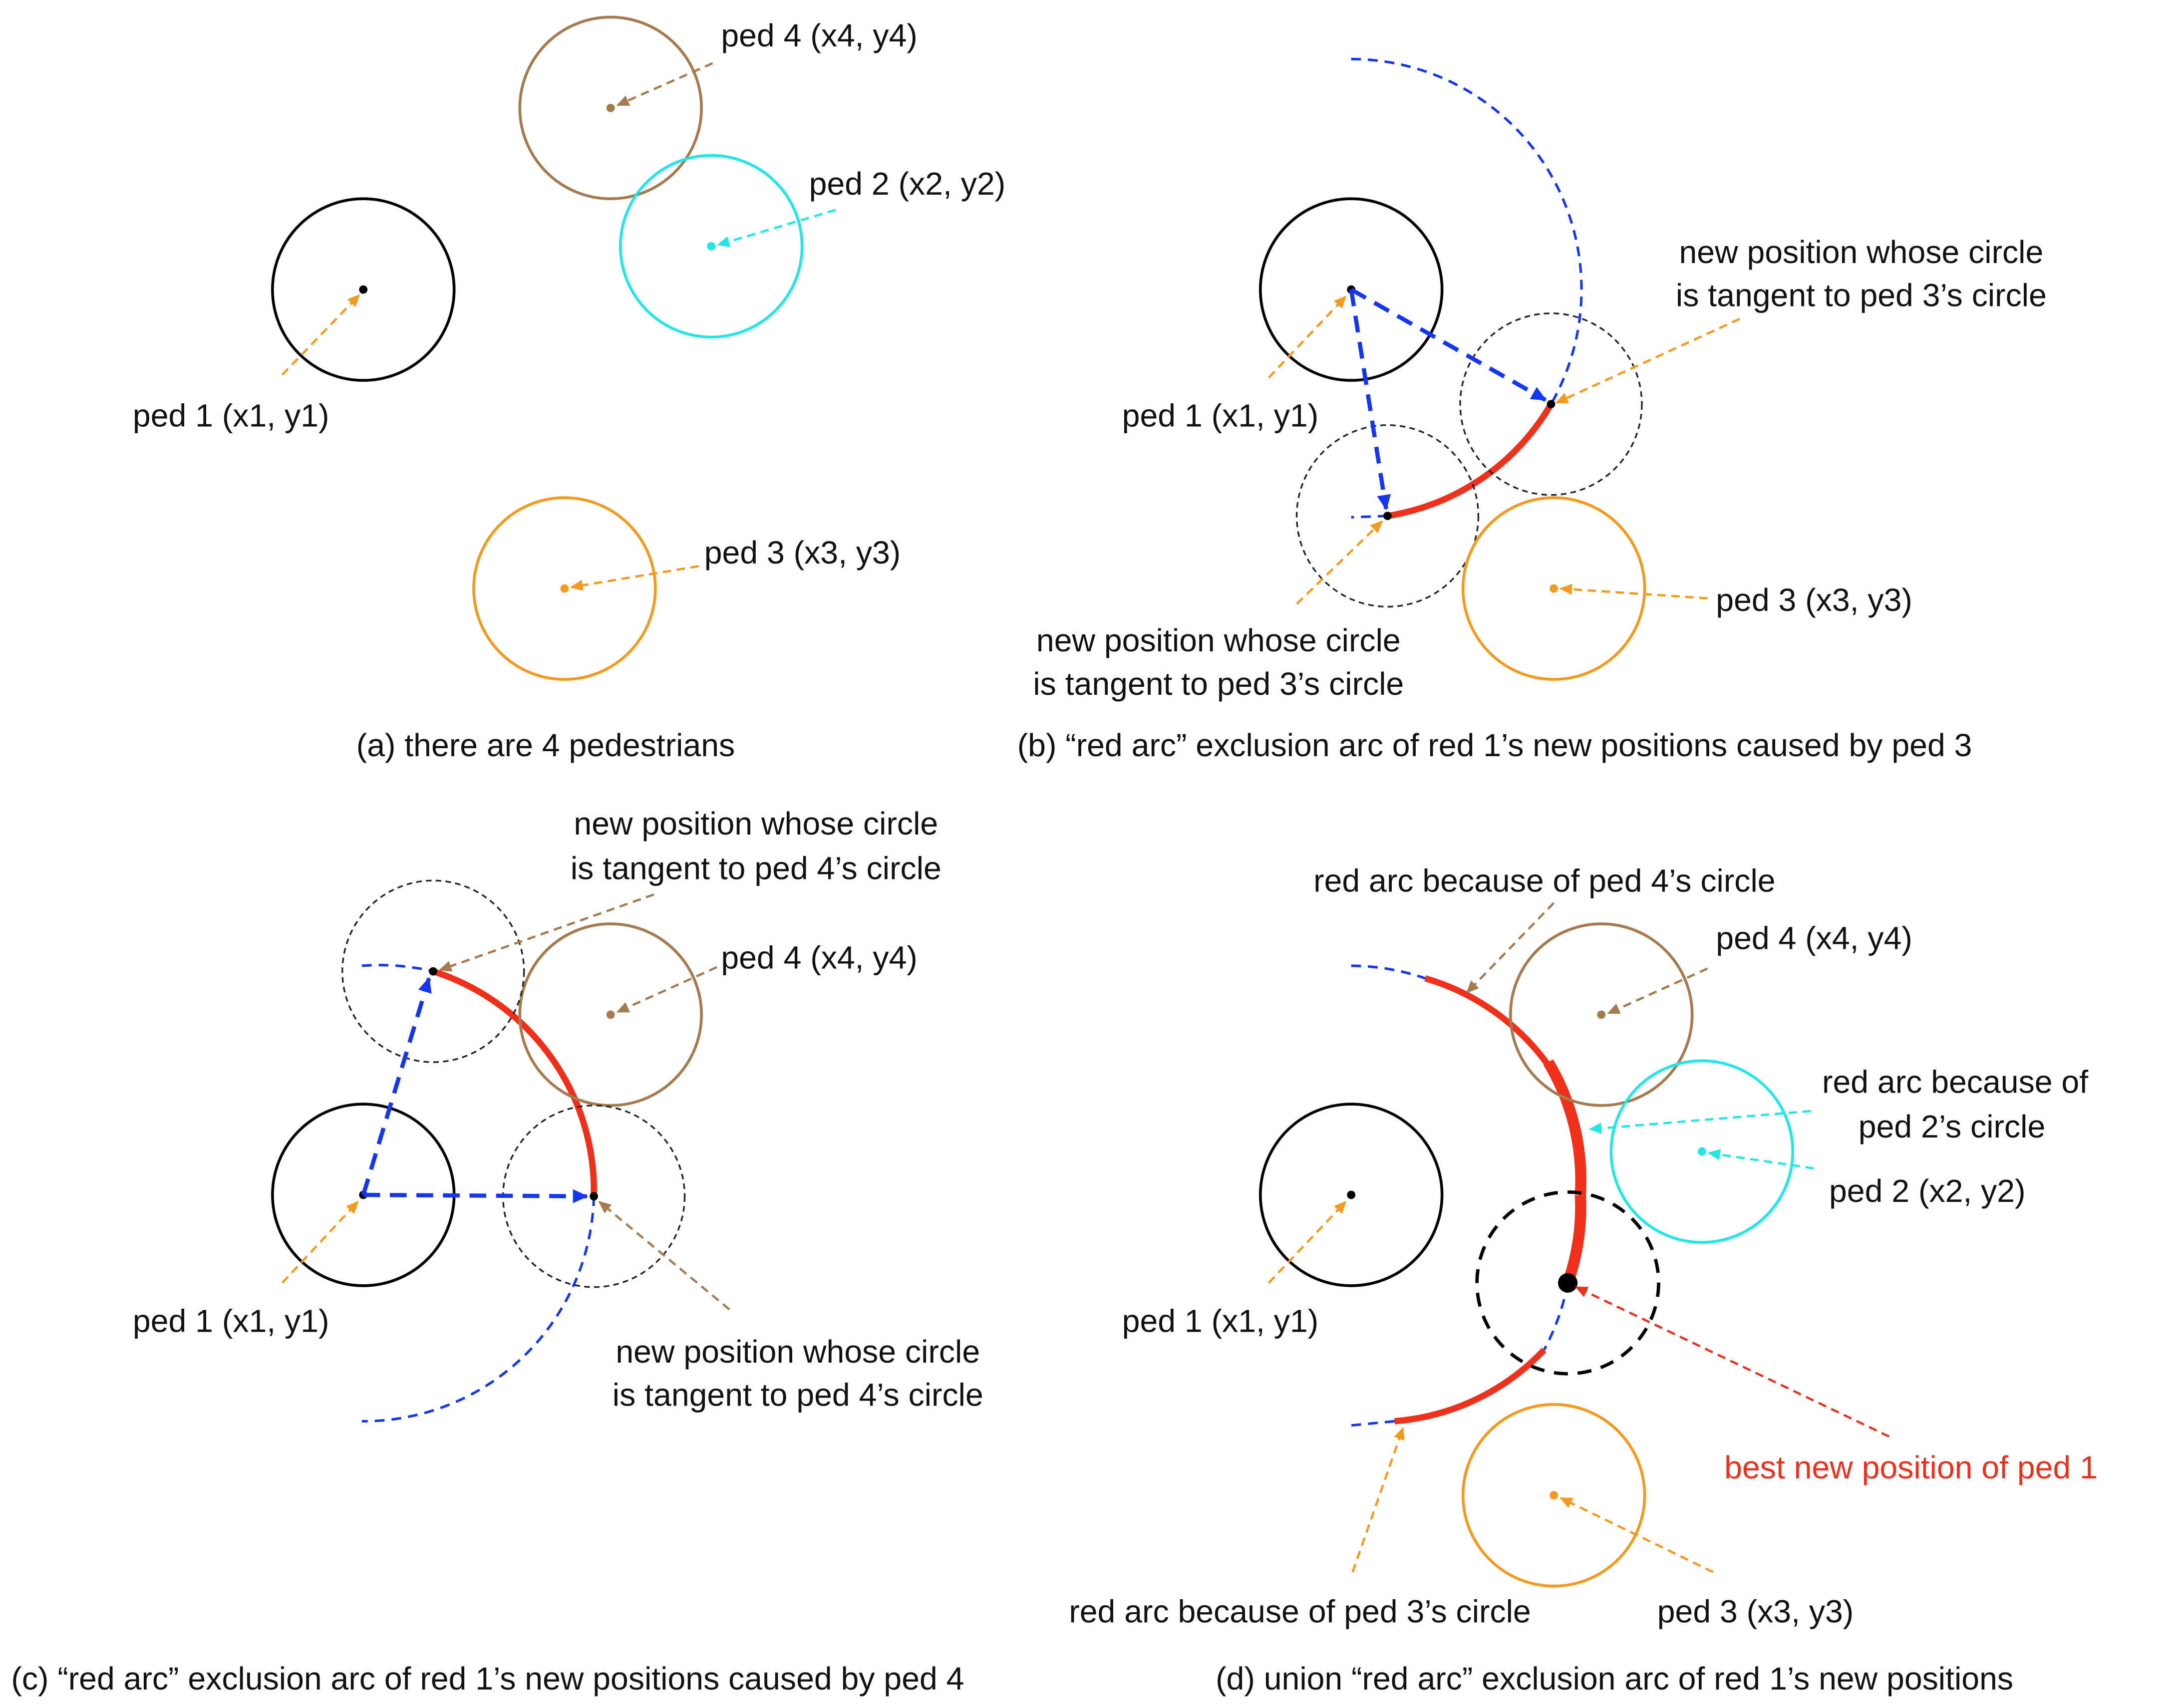 This screenshot has height=1708, width=2184. I want to click on arc-ped2-line1: red arc because of, so click(1955, 1082).